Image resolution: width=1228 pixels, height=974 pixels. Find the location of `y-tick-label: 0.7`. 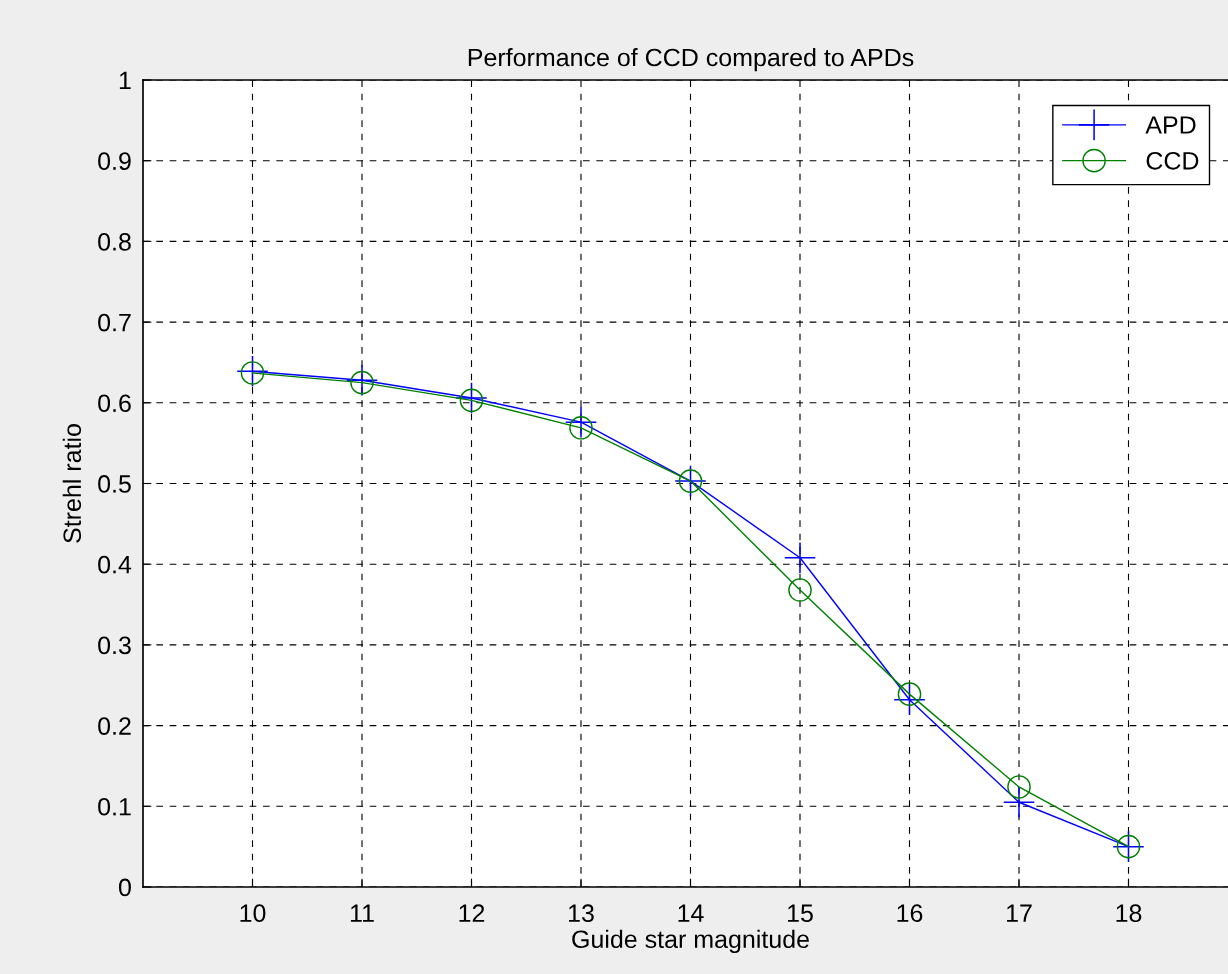

y-tick-label: 0.7 is located at coordinates (114, 322).